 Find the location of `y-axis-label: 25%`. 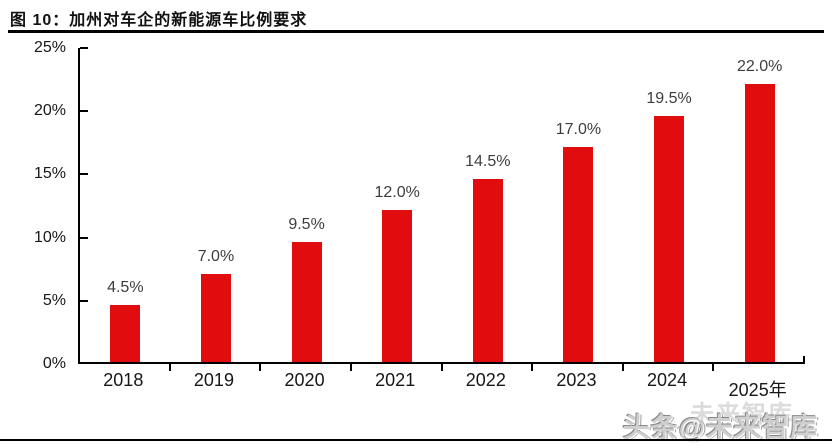

y-axis-label: 25% is located at coordinates (49, 47).